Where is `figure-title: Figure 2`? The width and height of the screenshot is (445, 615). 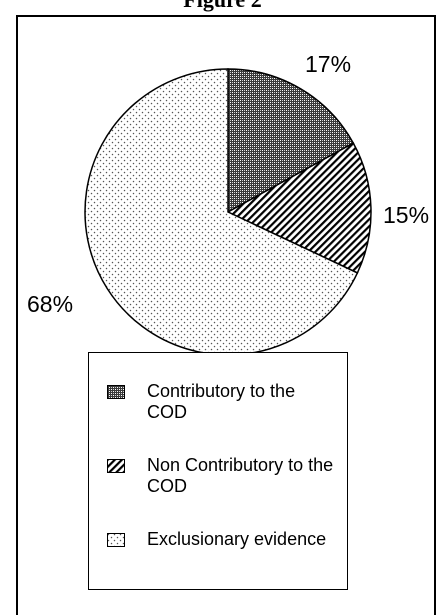 figure-title: Figure 2 is located at coordinates (222, 6).